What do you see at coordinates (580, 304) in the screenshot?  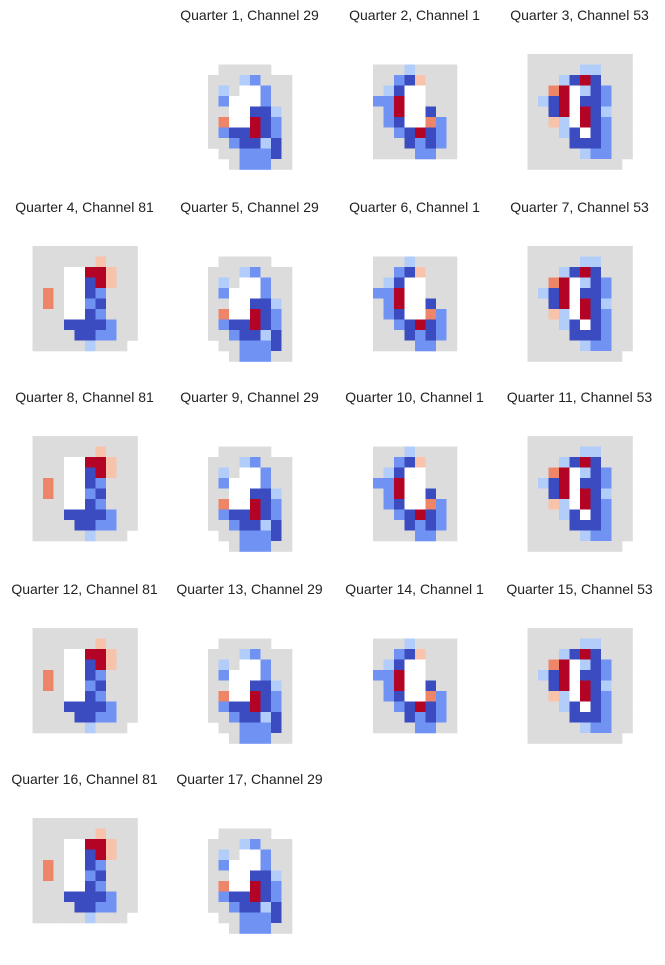 I see `heatmap-svg` at bounding box center [580, 304].